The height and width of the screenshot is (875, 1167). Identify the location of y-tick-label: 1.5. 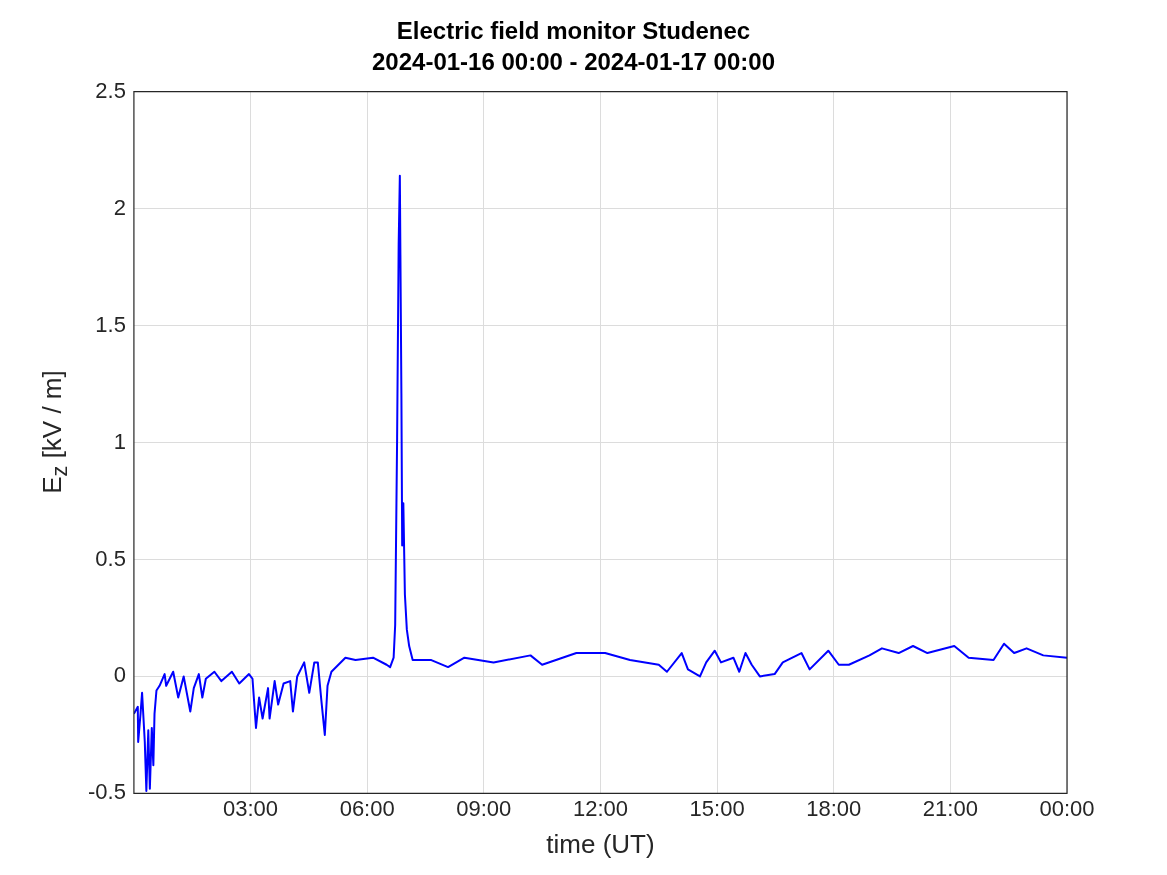
(110, 324).